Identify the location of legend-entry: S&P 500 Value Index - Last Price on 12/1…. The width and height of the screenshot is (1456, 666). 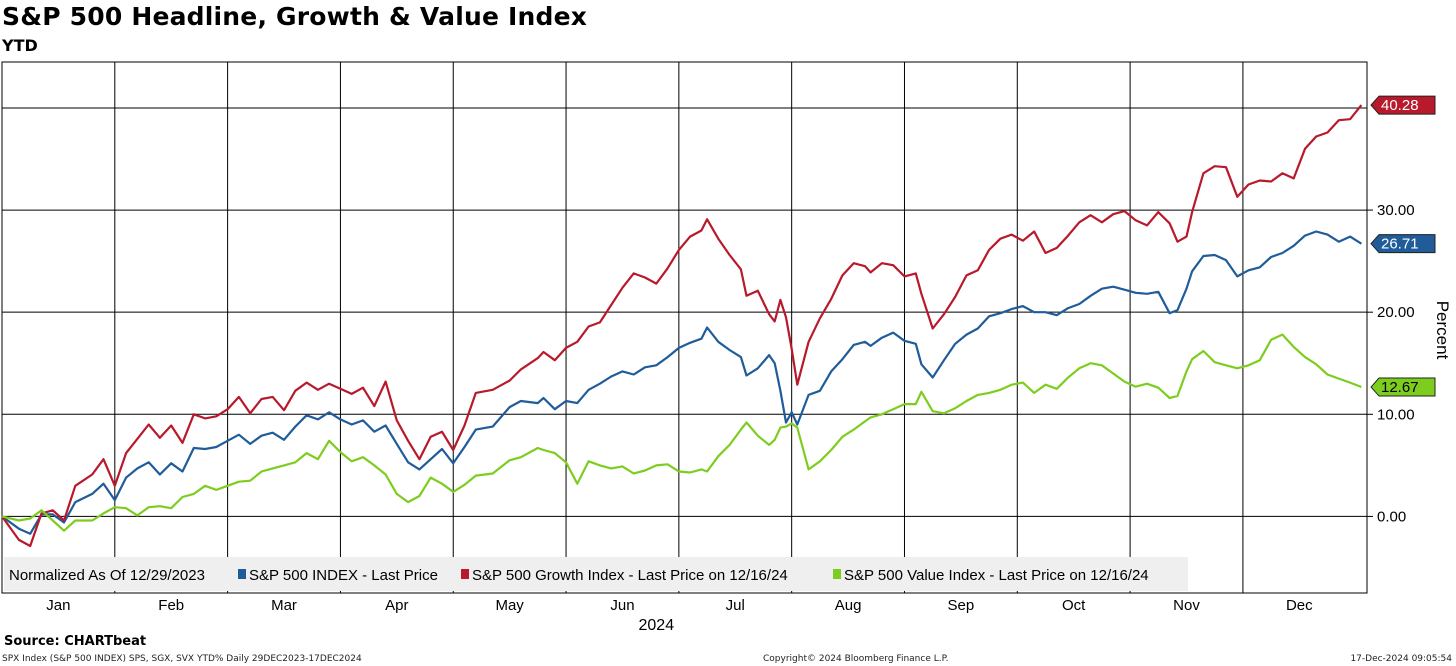
(996, 575).